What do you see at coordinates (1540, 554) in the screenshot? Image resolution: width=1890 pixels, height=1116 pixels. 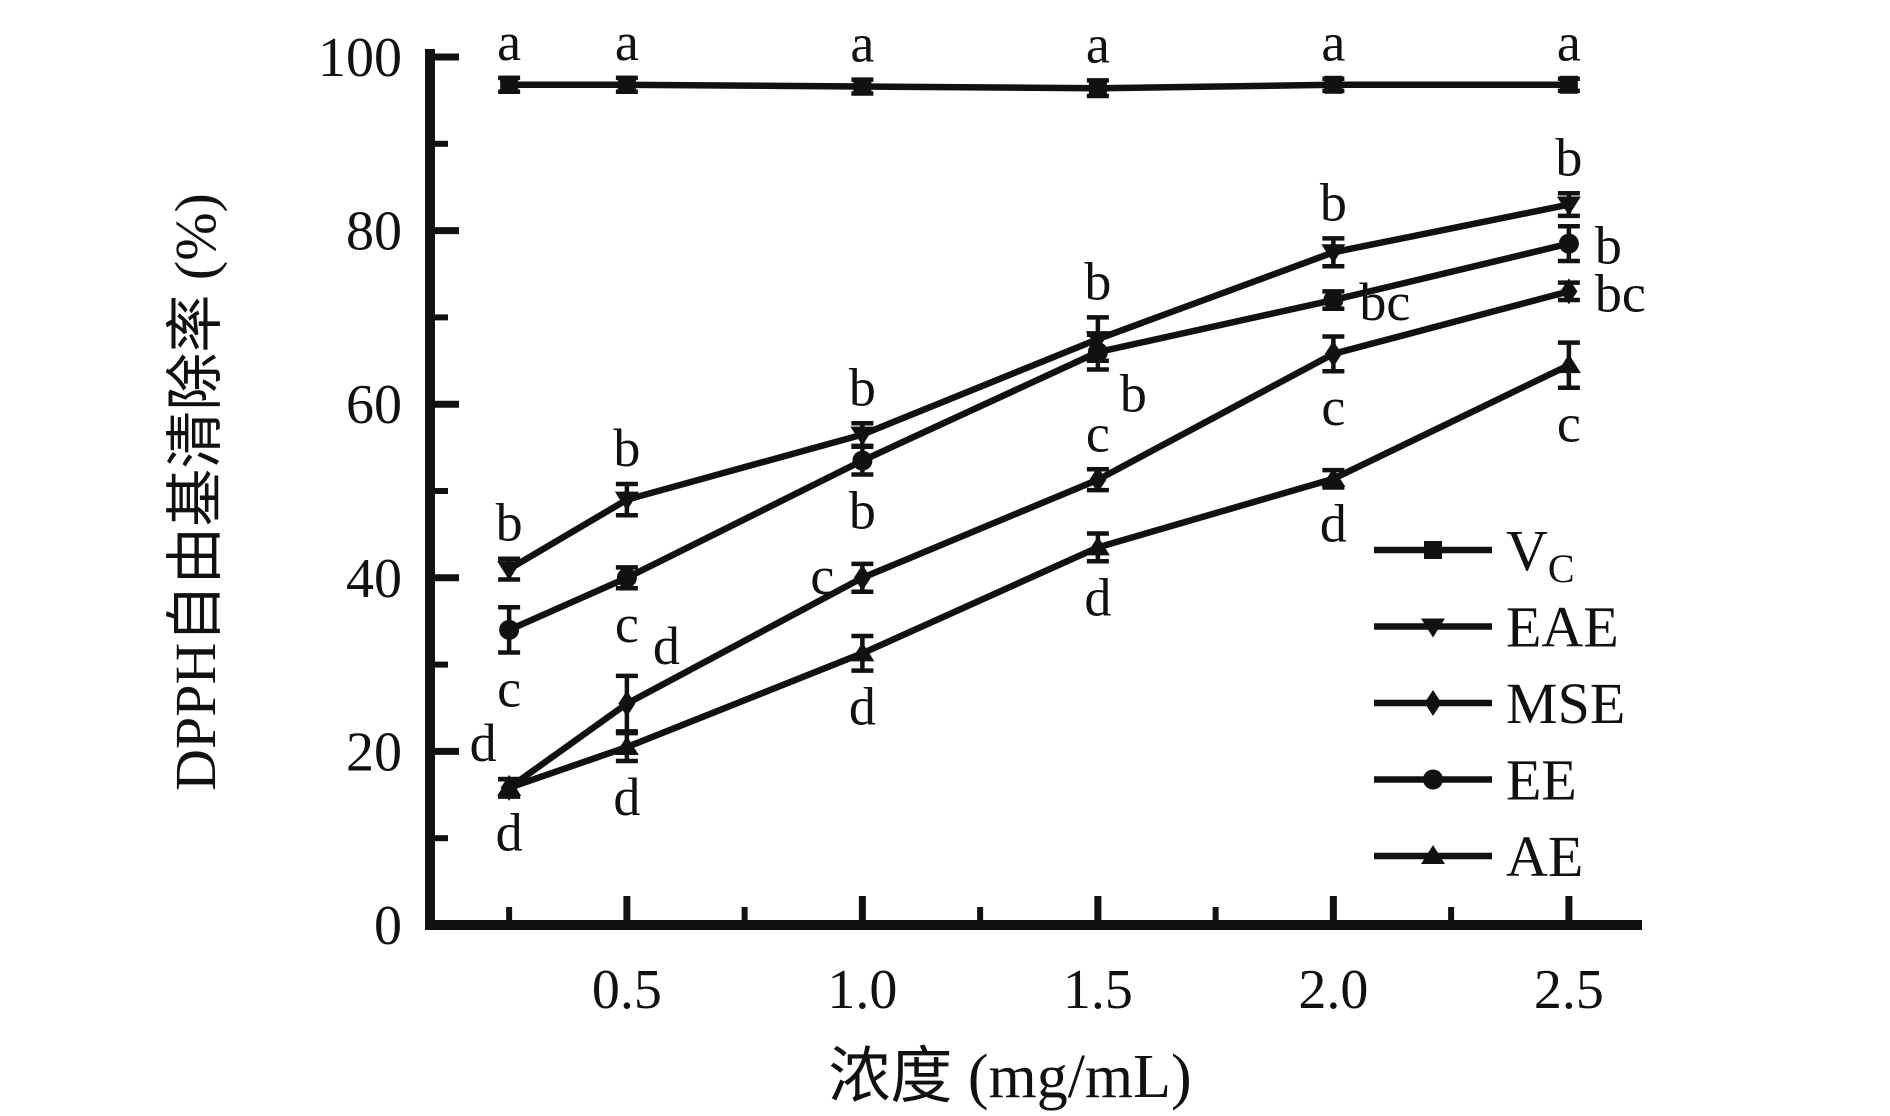 I see `legend-label: VC` at bounding box center [1540, 554].